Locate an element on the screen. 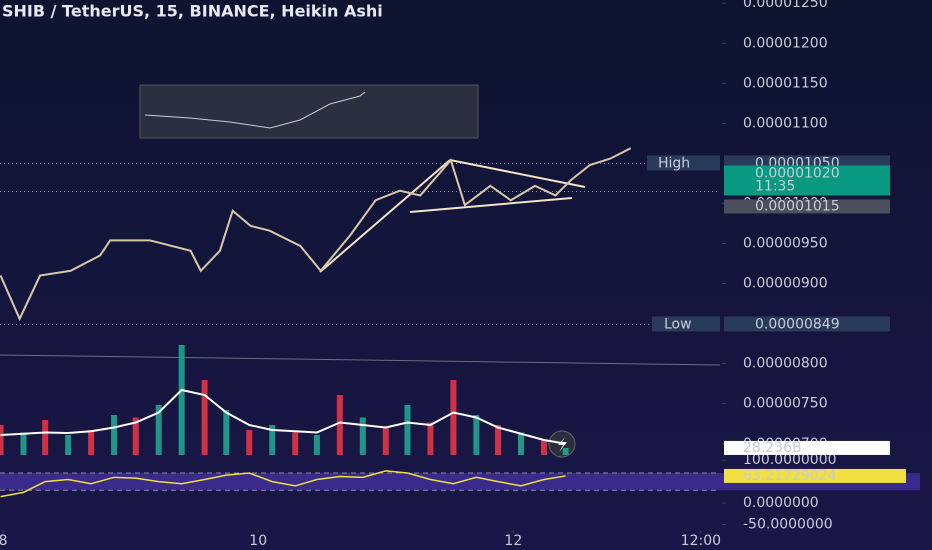 Image resolution: width=932 pixels, height=550 pixels. low-value: 0.00000849 is located at coordinates (797, 324).